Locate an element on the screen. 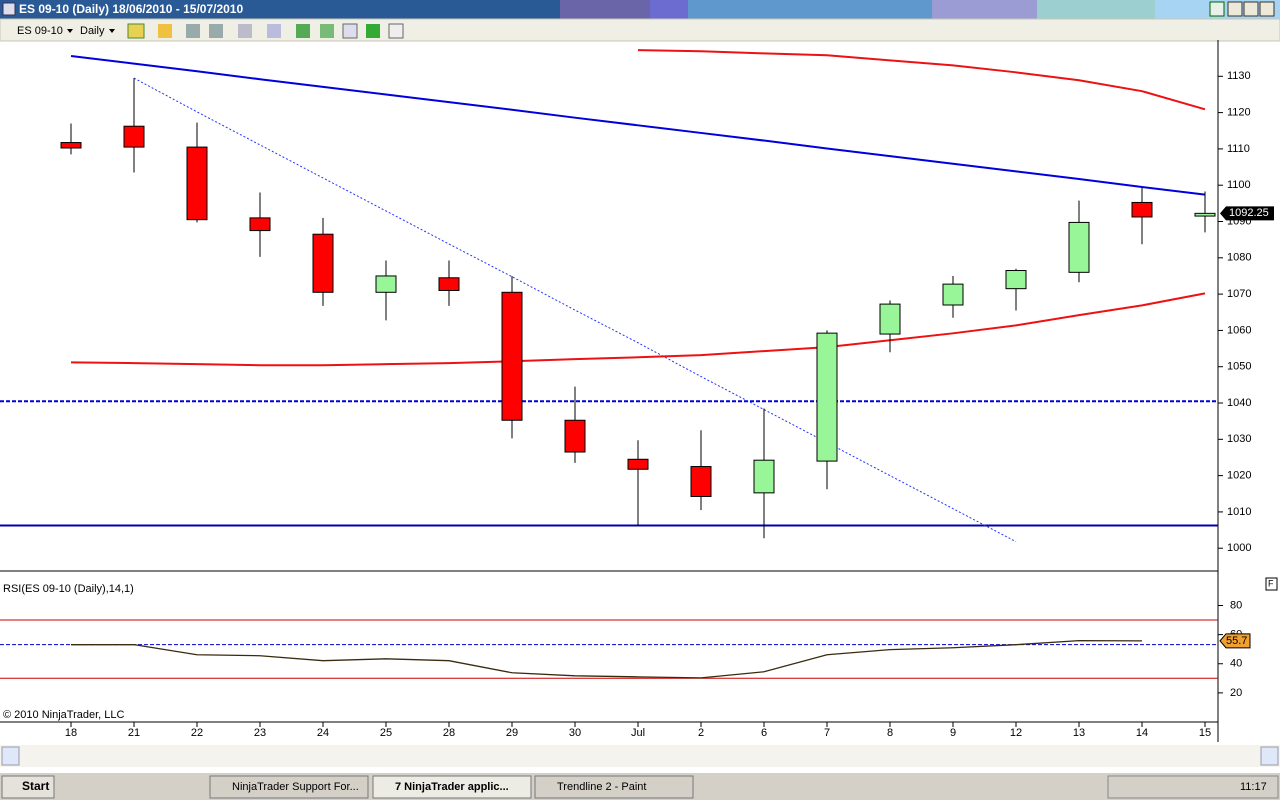  start-button is located at coordinates (28, 787).